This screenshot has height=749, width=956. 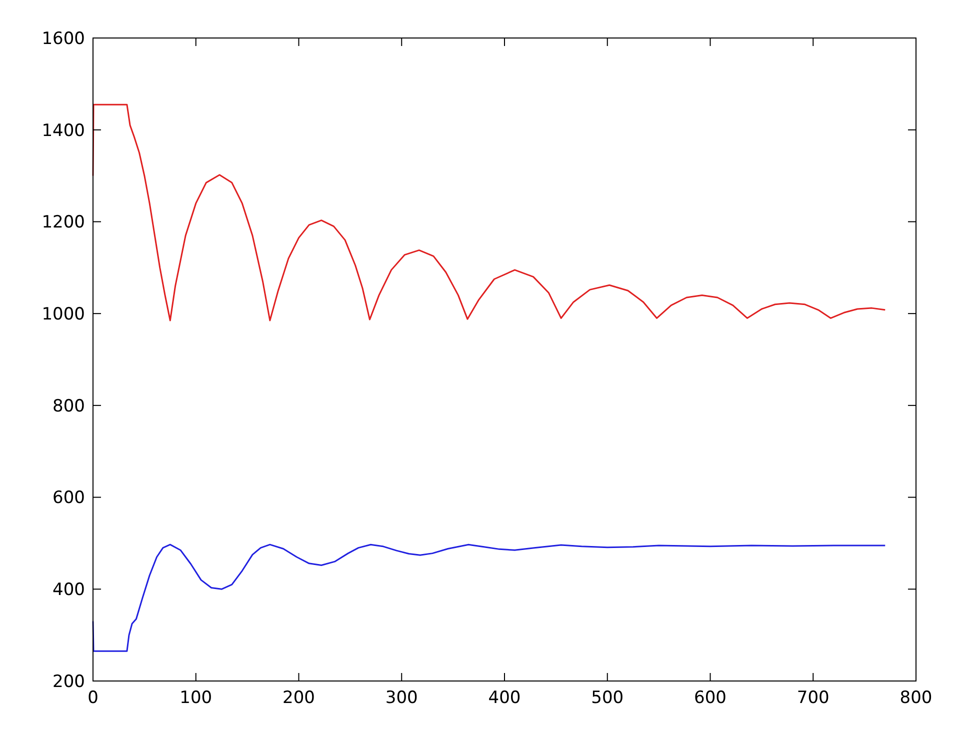 What do you see at coordinates (63, 38) in the screenshot?
I see `y-tick-label: 1600` at bounding box center [63, 38].